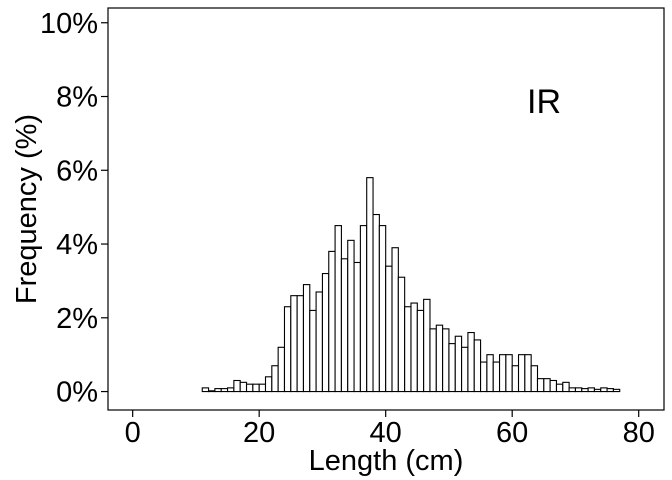 The height and width of the screenshot is (480, 672). I want to click on x-tick-label: 0, so click(133, 433).